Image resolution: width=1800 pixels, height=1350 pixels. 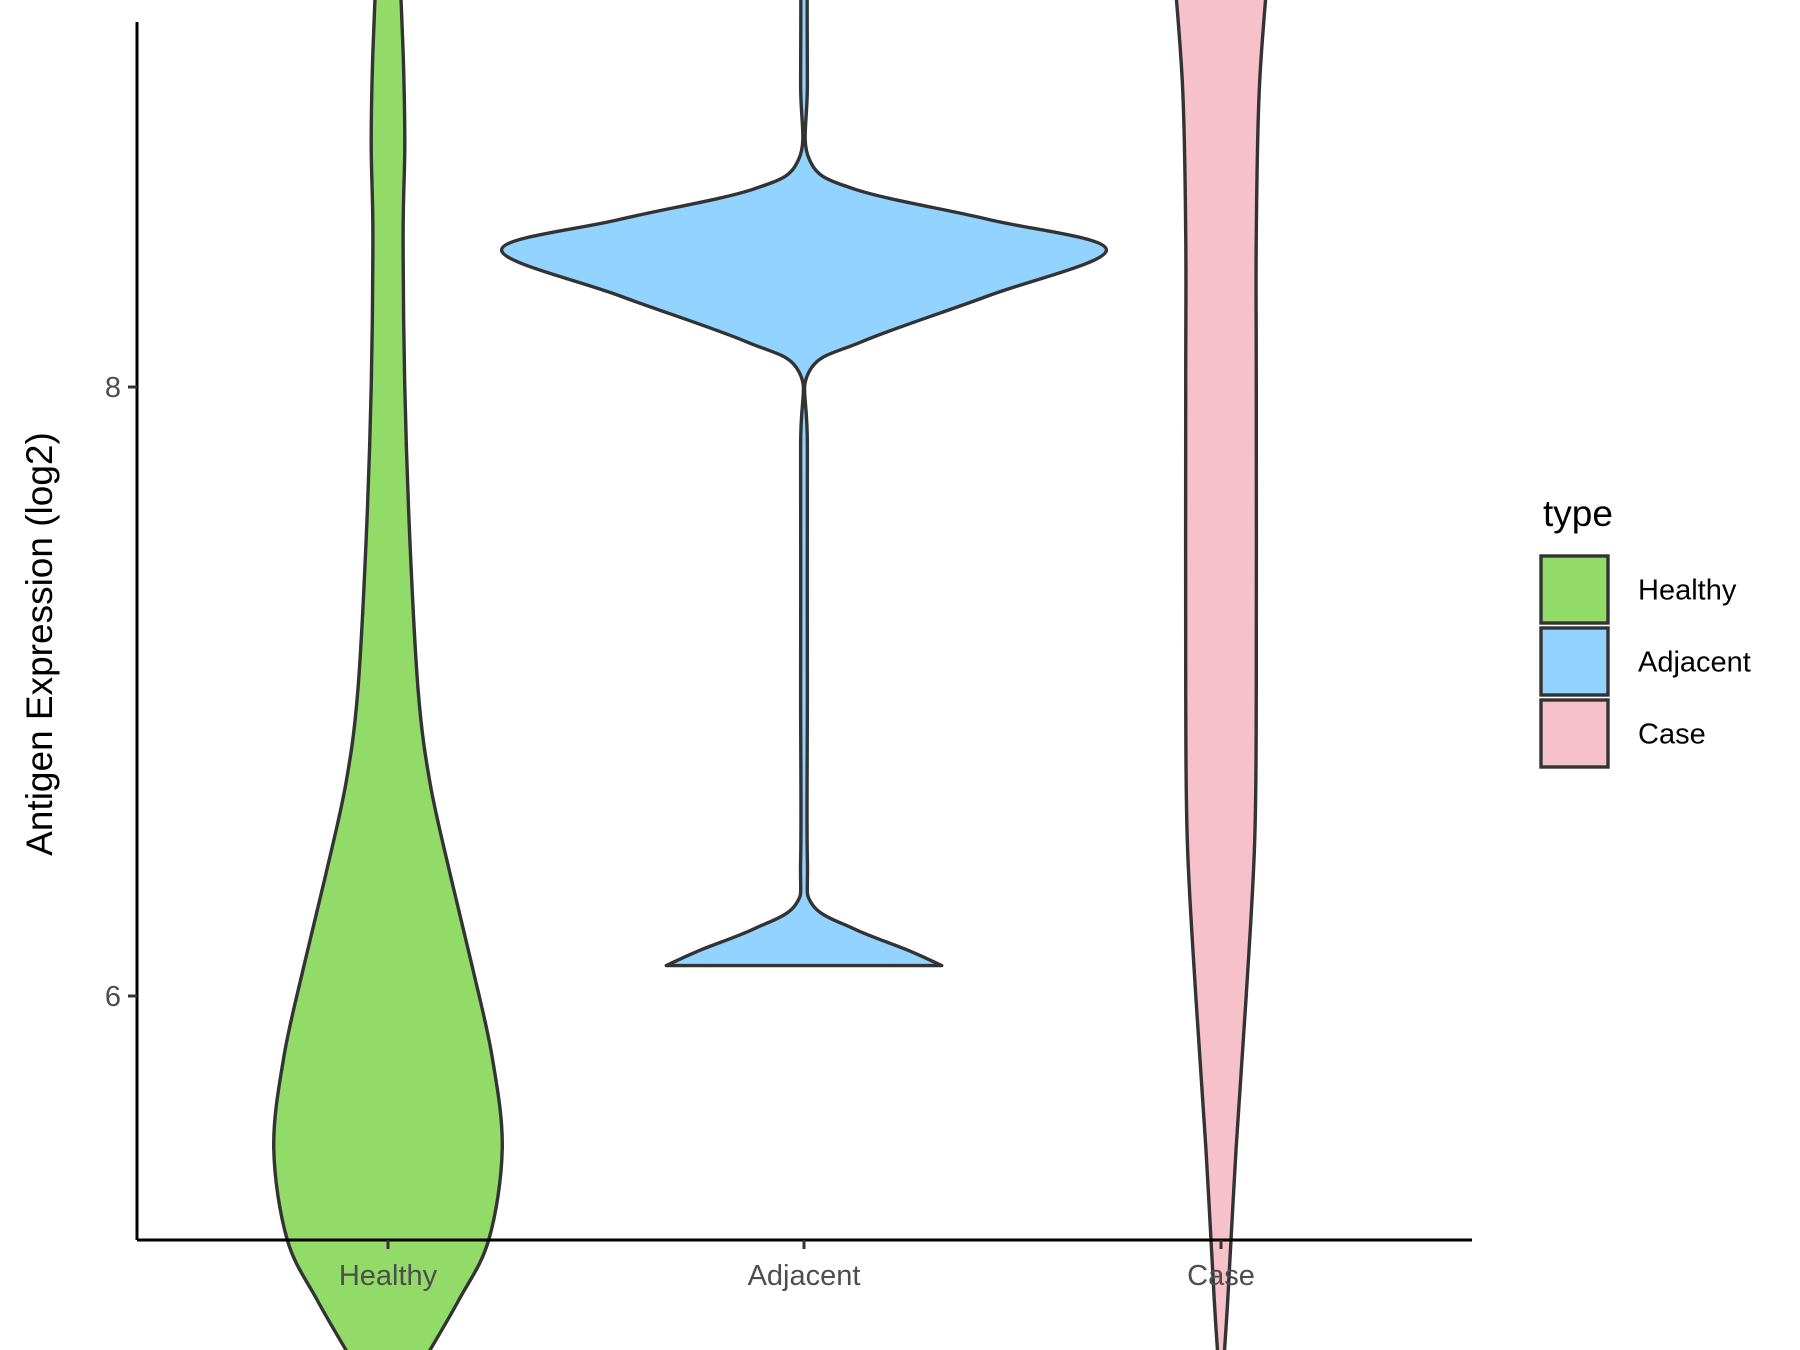 I want to click on violin-case, so click(x=1221, y=675).